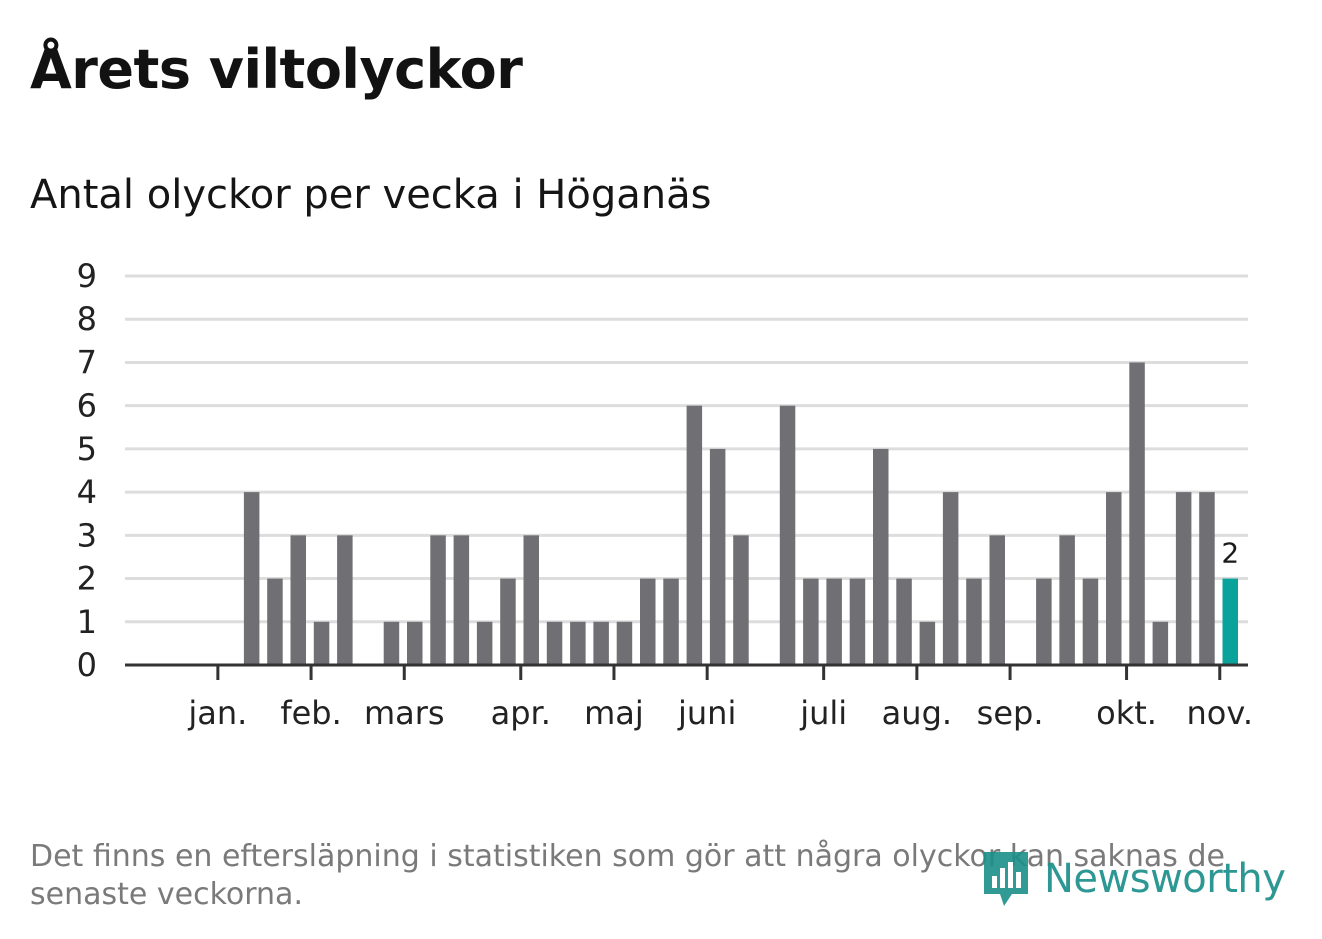 This screenshot has height=939, width=1322. Describe the element at coordinates (1126, 713) in the screenshot. I see `x-tick-label: okt.` at that location.